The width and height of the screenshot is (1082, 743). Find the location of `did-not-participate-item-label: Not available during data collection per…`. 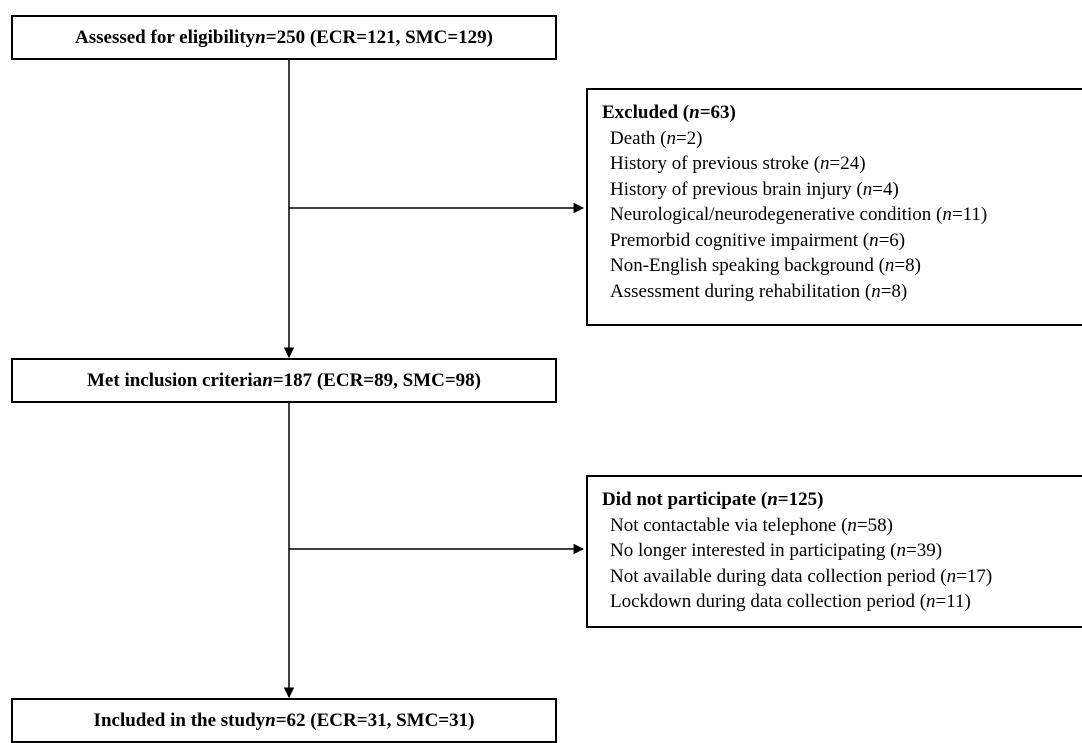

did-not-participate-item-label: Not available during data collection per… is located at coordinates (778, 576).